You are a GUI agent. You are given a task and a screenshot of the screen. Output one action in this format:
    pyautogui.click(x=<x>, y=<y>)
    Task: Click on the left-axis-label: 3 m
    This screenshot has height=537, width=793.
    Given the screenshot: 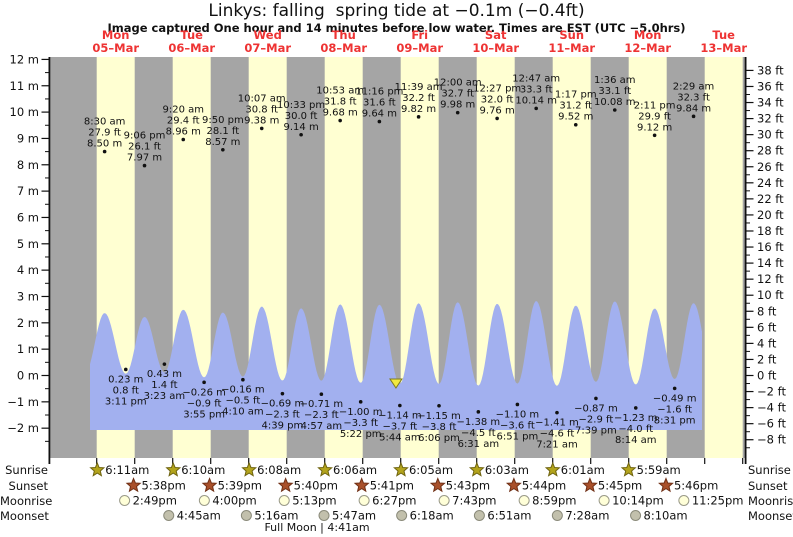 What is the action you would take?
    pyautogui.click(x=28, y=296)
    